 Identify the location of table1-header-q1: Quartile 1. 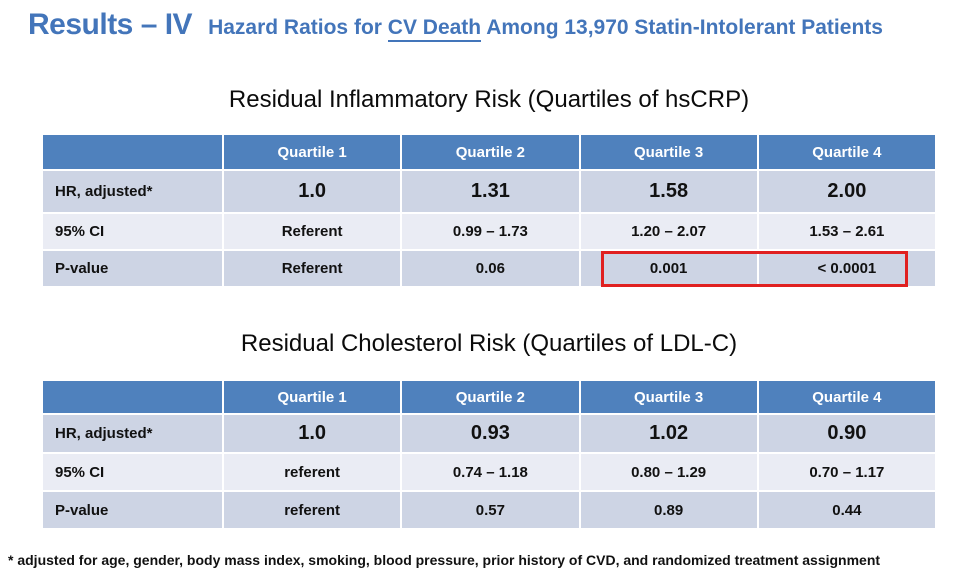
(312, 152).